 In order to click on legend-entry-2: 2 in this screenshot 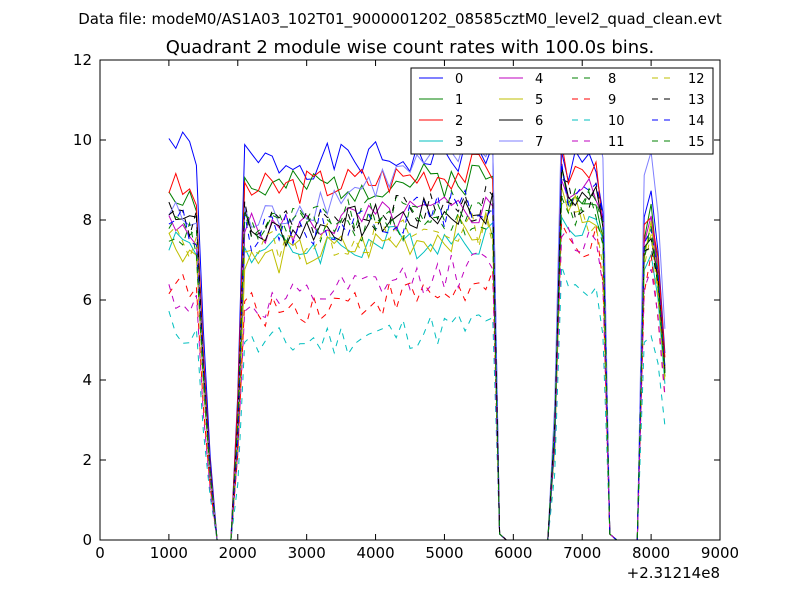, I will do `click(441, 121)`.